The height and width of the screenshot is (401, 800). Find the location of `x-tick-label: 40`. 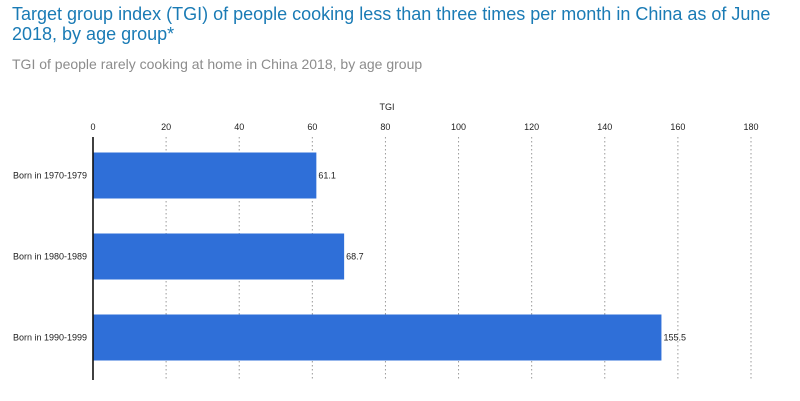

x-tick-label: 40 is located at coordinates (239, 127).